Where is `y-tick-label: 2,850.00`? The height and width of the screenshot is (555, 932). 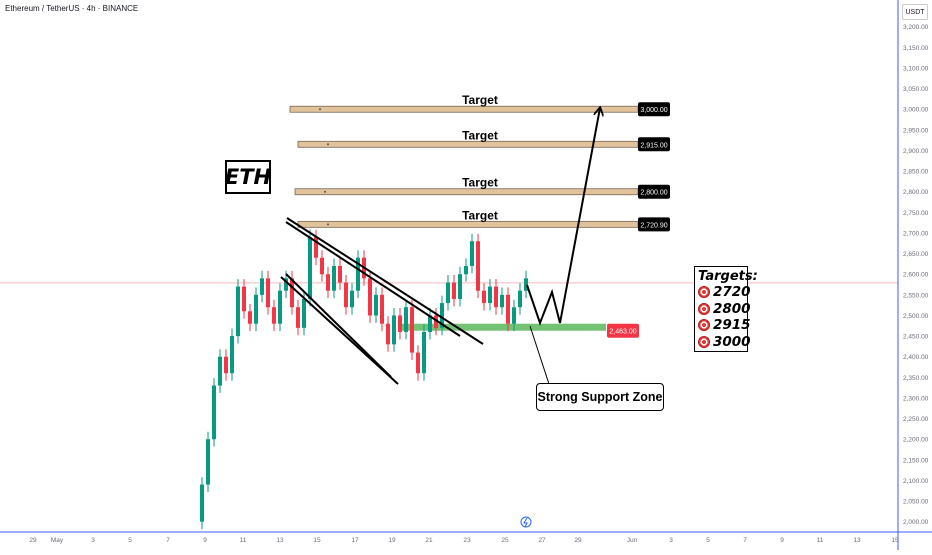 y-tick-label: 2,850.00 is located at coordinates (916, 172).